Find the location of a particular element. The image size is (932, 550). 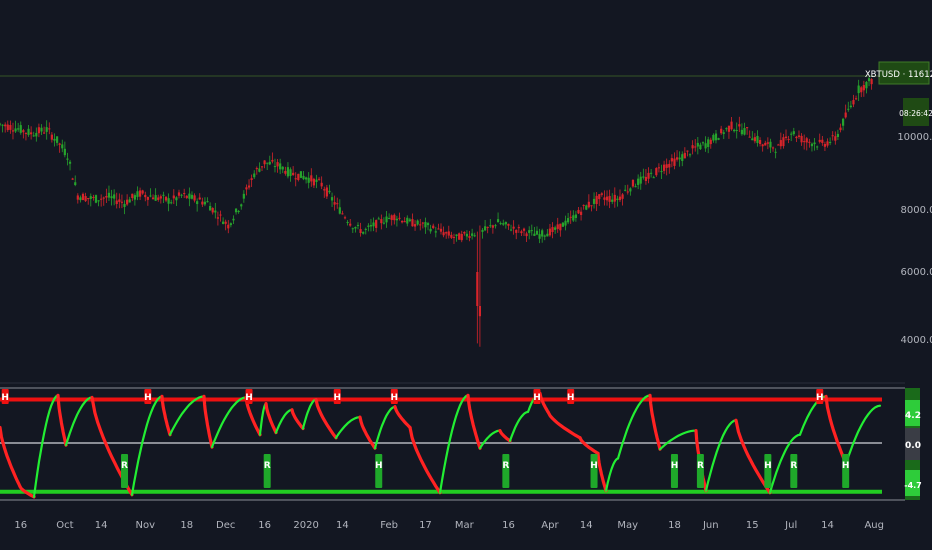

x-tick-label: Nov is located at coordinates (146, 525).